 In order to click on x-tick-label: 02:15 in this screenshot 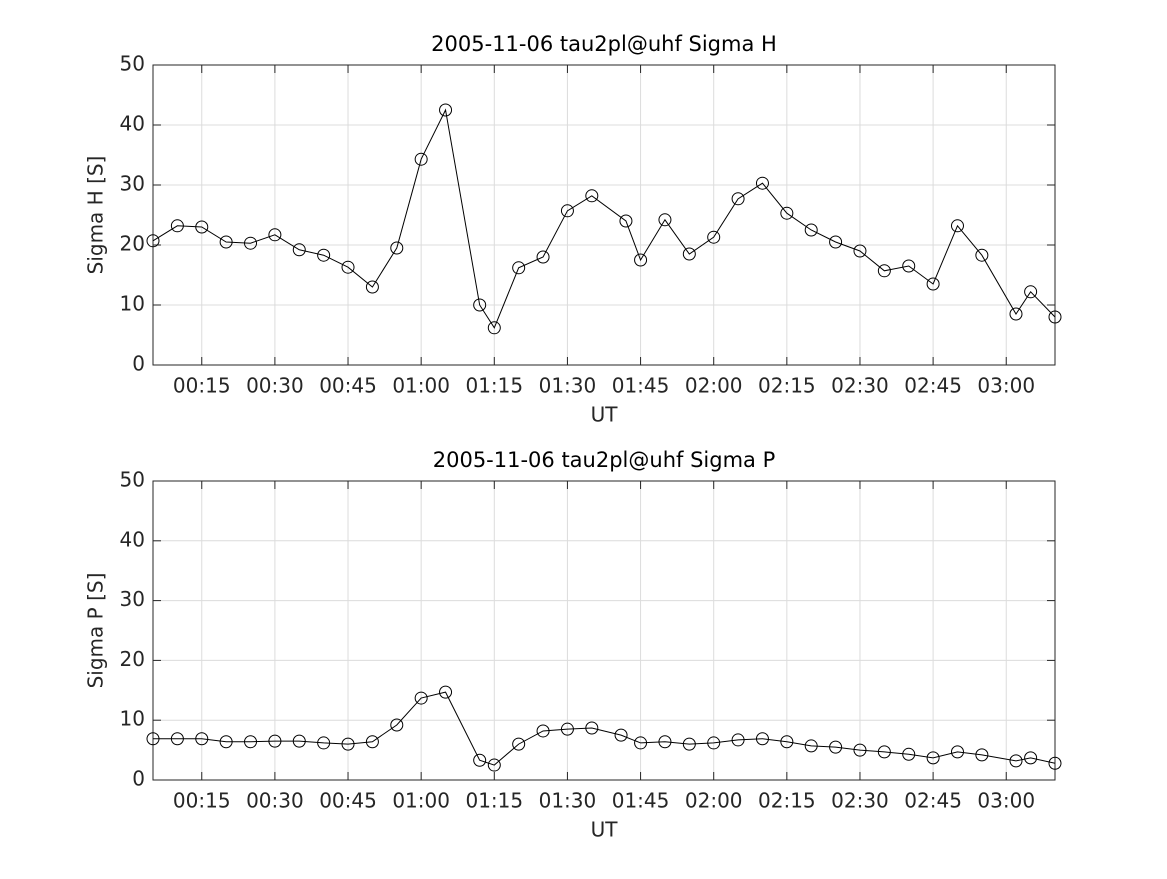, I will do `click(787, 386)`.